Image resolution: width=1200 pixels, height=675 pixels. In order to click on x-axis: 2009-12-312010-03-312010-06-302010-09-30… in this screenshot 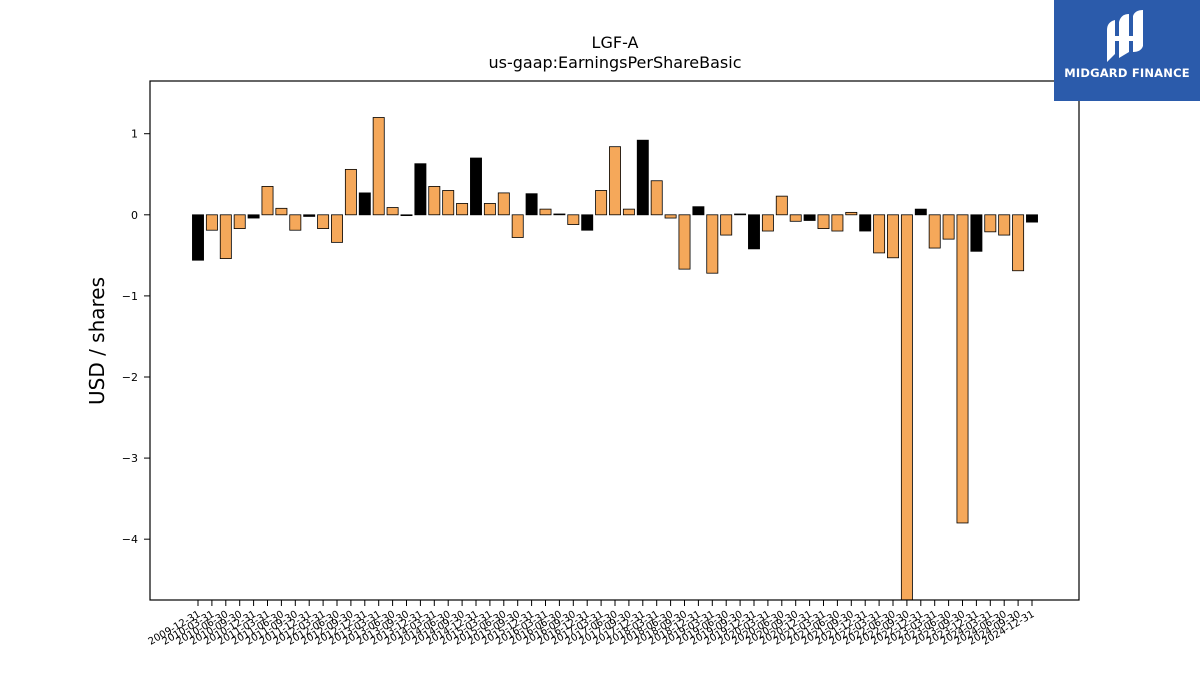, I will do `click(592, 624)`.